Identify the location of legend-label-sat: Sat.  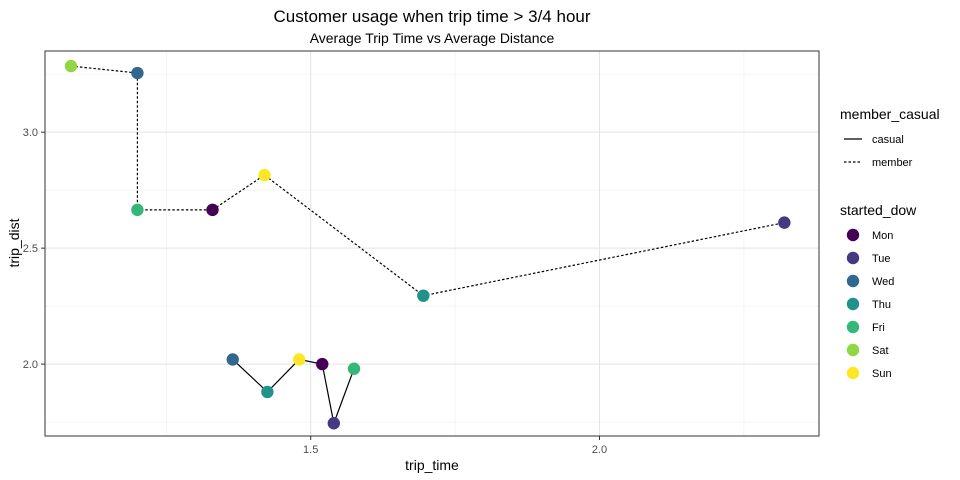
(880, 351).